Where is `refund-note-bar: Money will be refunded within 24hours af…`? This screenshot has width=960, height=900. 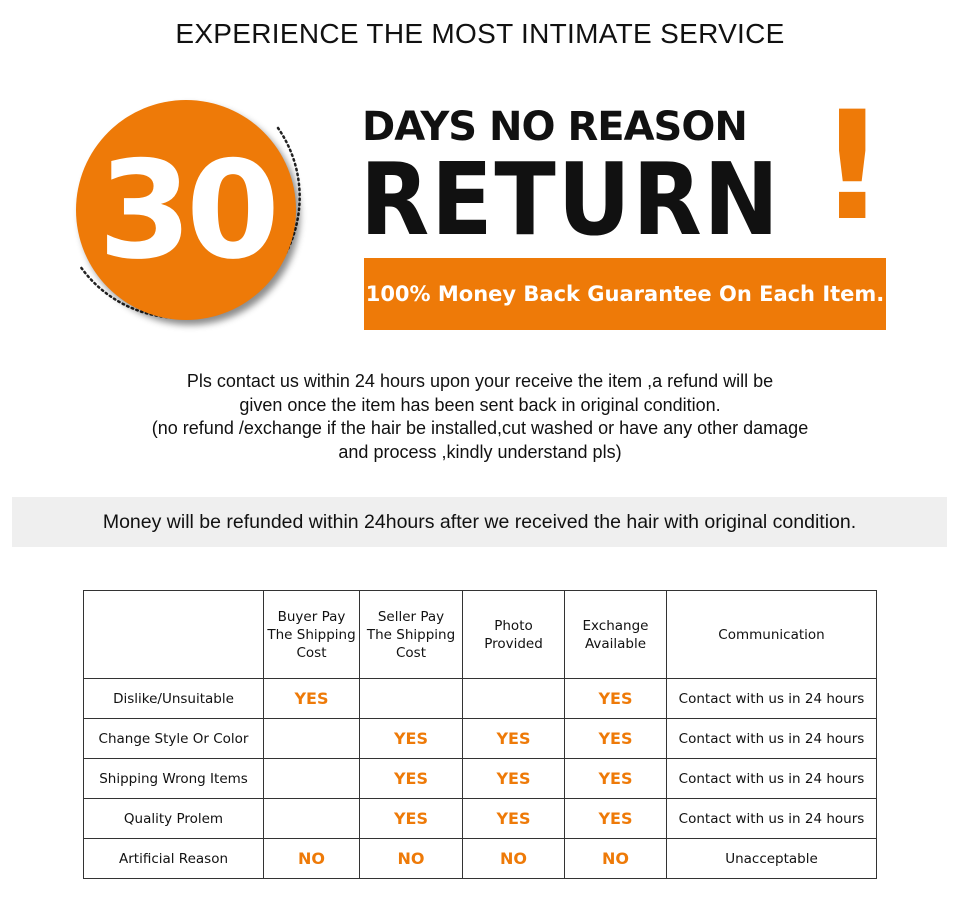
refund-note-bar: Money will be refunded within 24hours af… is located at coordinates (479, 522).